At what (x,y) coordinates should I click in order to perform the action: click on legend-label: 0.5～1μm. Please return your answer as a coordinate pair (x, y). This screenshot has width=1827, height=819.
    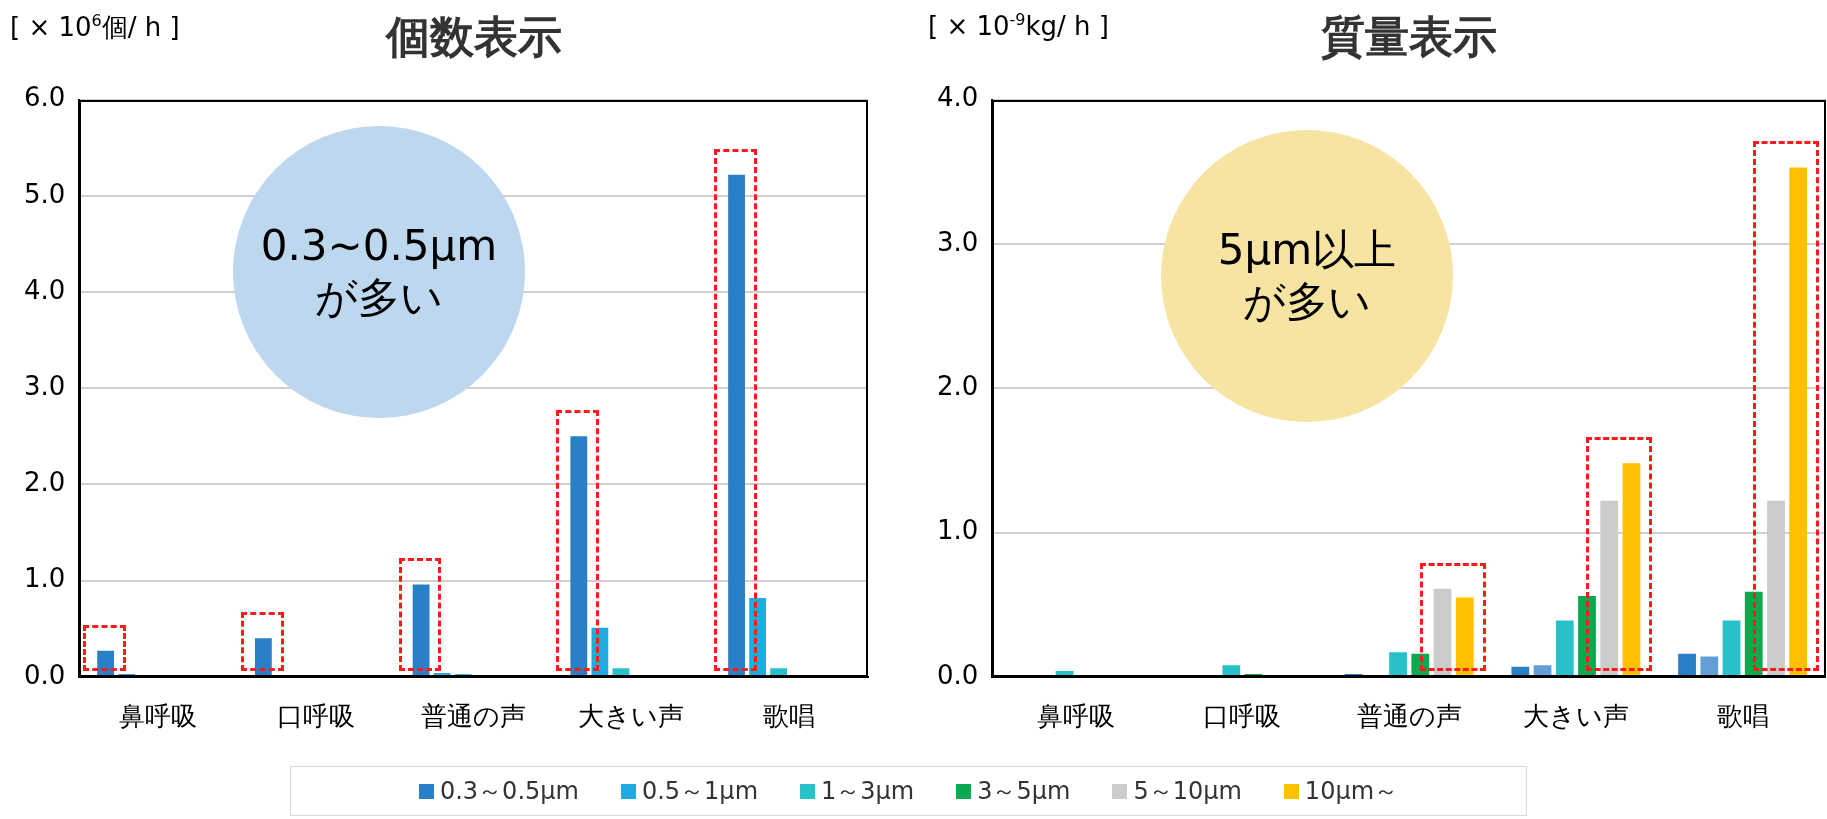
    Looking at the image, I should click on (700, 791).